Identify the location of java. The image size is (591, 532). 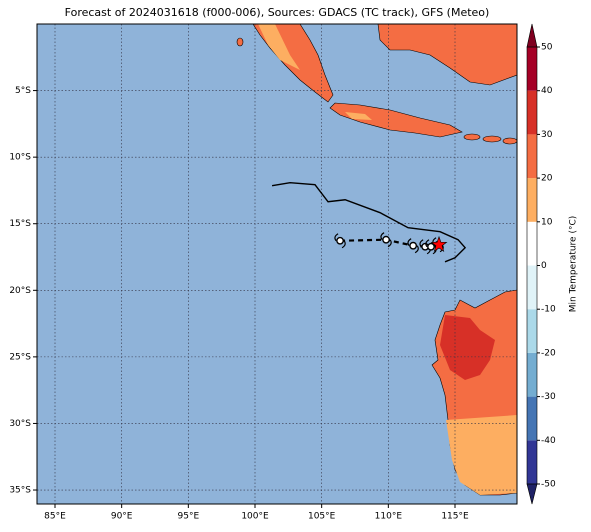
(396, 120).